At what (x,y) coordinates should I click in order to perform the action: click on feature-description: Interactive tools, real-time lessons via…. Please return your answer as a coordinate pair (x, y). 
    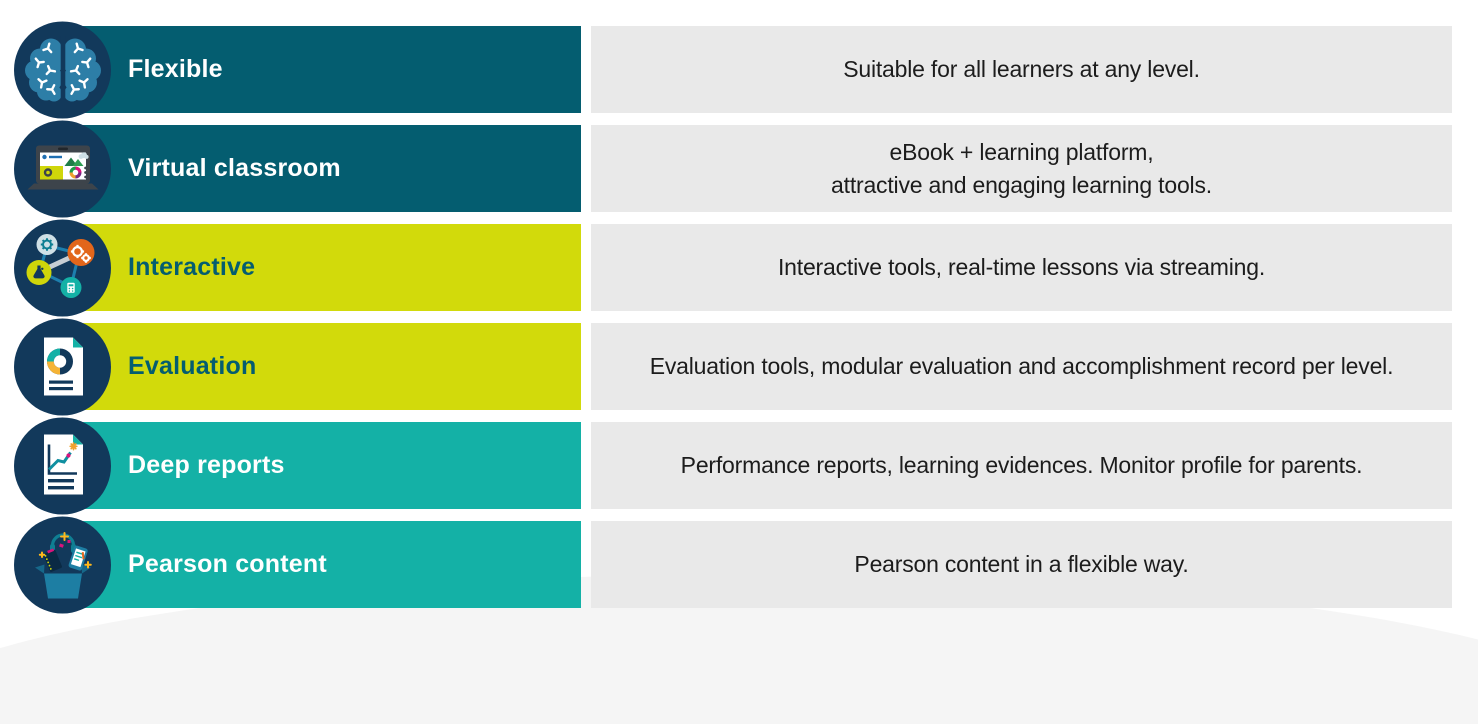
    Looking at the image, I should click on (1021, 267).